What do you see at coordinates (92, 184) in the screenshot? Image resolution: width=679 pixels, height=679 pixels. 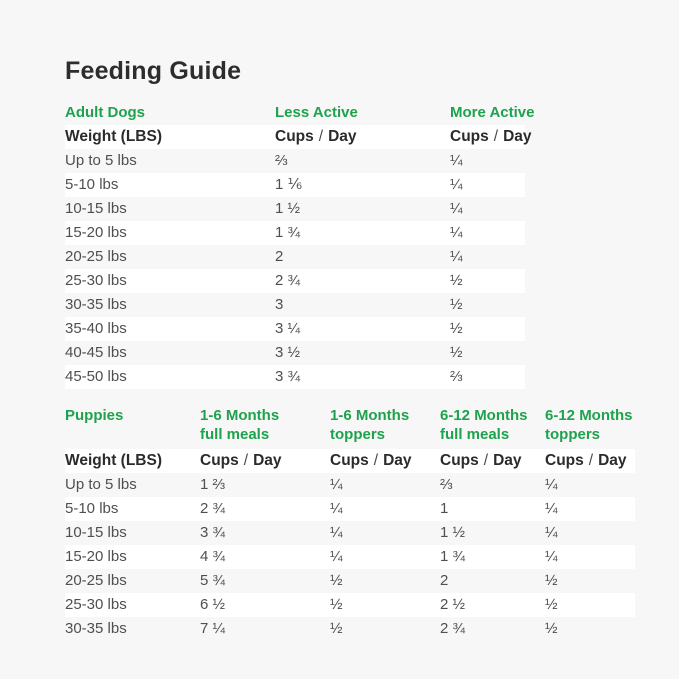 I see `weight-cell: 5-10 lbs` at bounding box center [92, 184].